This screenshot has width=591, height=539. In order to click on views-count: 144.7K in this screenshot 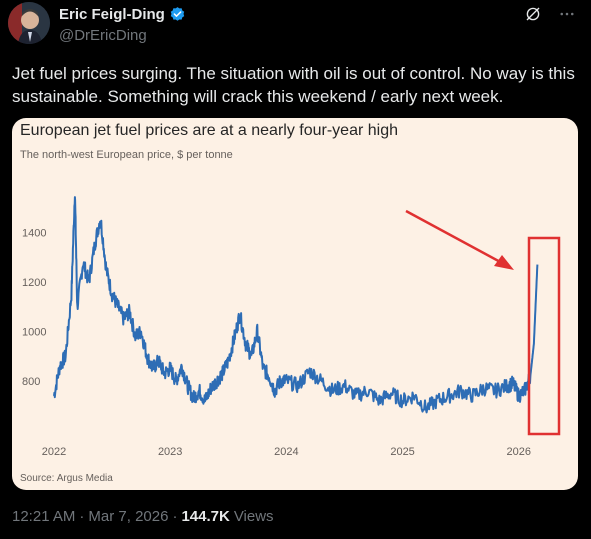, I will do `click(205, 516)`.